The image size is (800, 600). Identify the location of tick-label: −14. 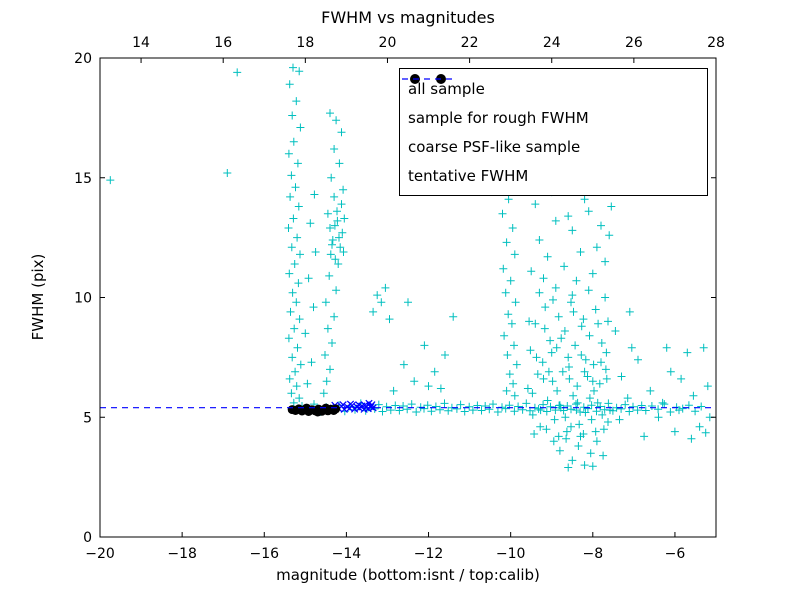
(347, 554).